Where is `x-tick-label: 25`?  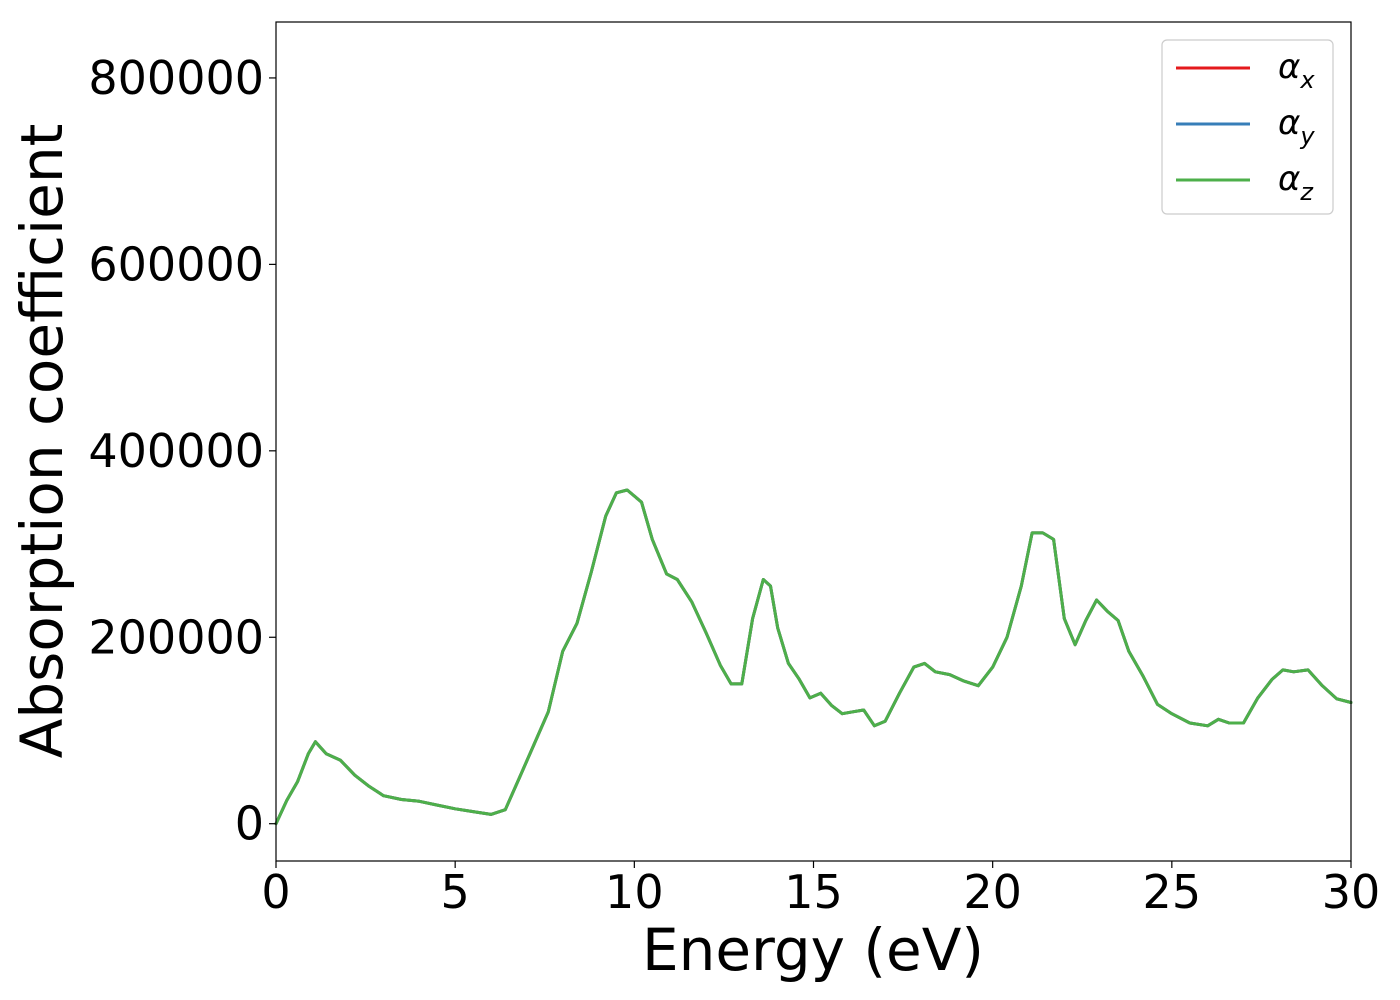
x-tick-label: 25 is located at coordinates (1172, 892).